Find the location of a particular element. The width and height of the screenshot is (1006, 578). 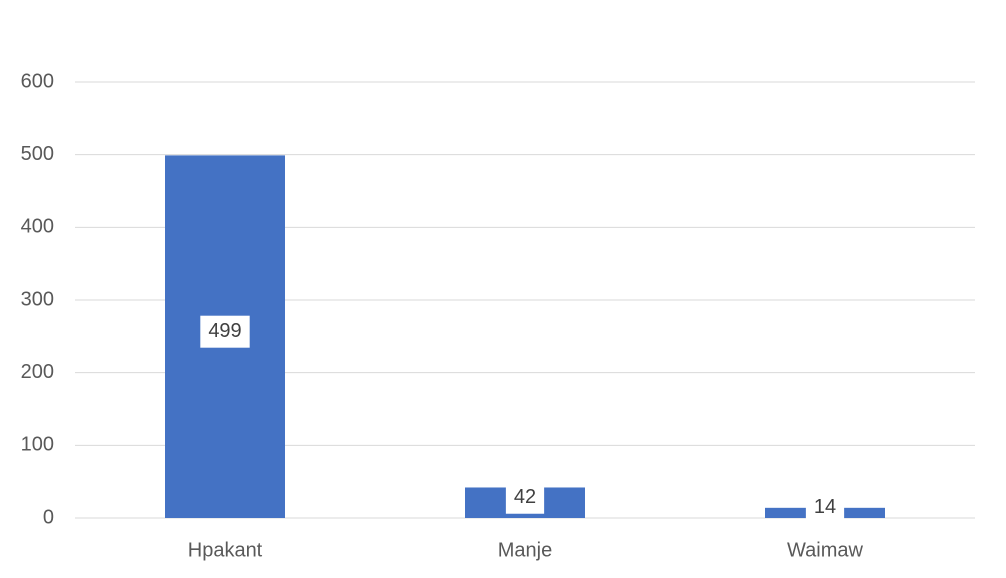

y-tick-label: 300 is located at coordinates (37, 299).